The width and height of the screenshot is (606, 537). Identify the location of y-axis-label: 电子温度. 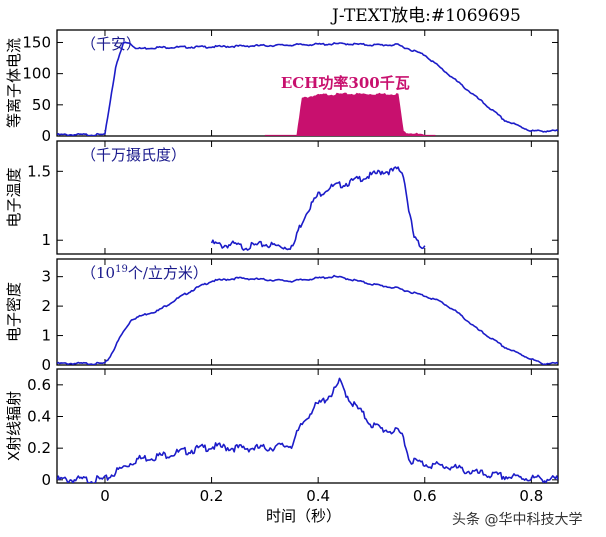
(14, 197).